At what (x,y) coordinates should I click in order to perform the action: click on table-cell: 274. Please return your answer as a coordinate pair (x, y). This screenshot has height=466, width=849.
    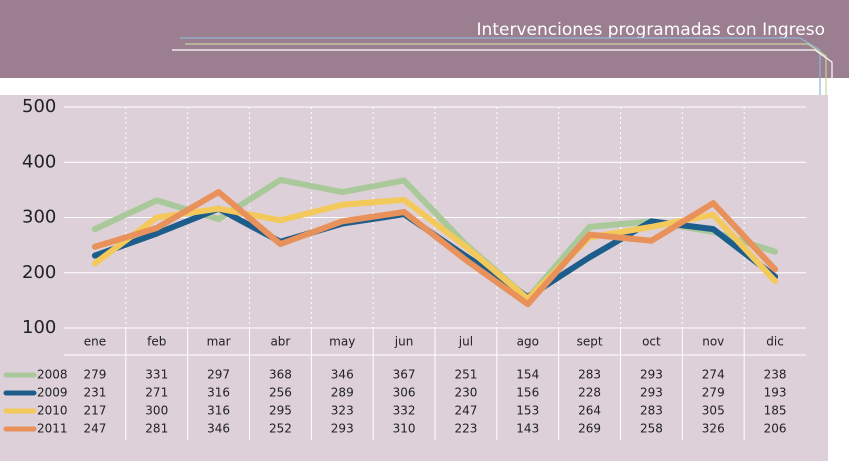
    Looking at the image, I should click on (713, 375).